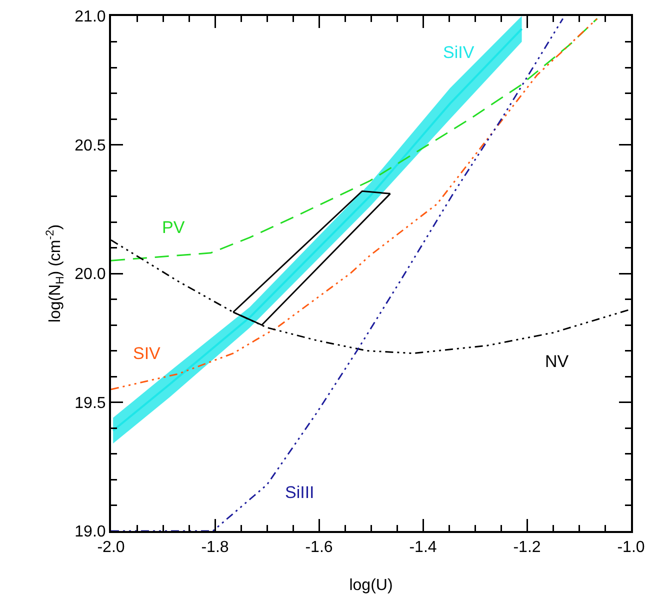 This screenshot has height=614, width=652. Describe the element at coordinates (459, 52) in the screenshot. I see `series-label: SiIV` at that location.